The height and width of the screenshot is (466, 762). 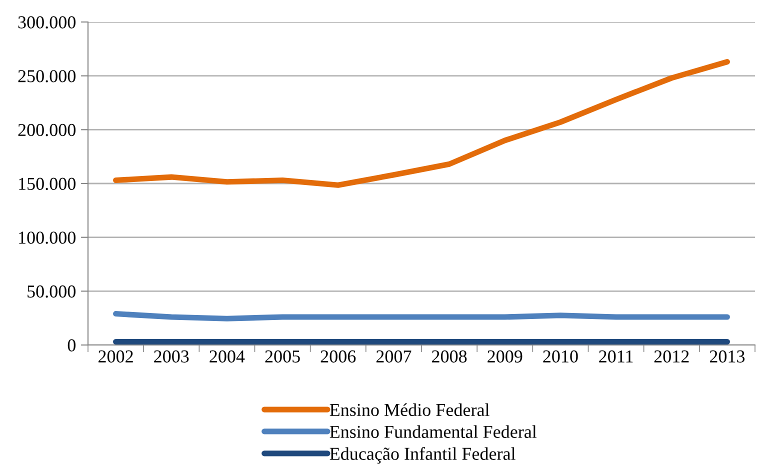 What do you see at coordinates (338, 356) in the screenshot?
I see `x-tick-label: 2006` at bounding box center [338, 356].